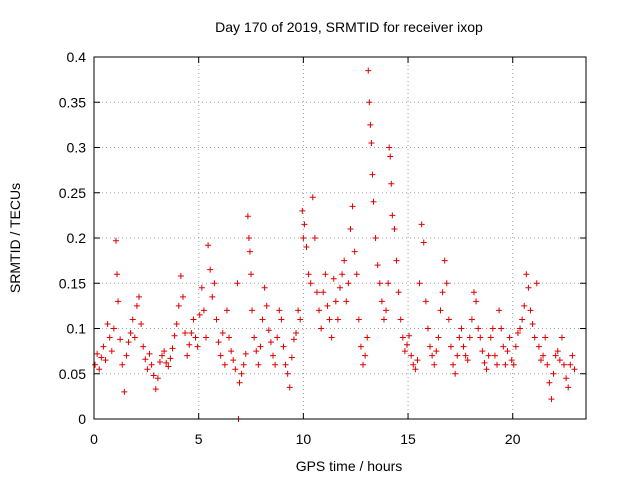 This screenshot has width=640, height=480. What do you see at coordinates (72, 374) in the screenshot?
I see `y-tick-label: 0.05` at bounding box center [72, 374].